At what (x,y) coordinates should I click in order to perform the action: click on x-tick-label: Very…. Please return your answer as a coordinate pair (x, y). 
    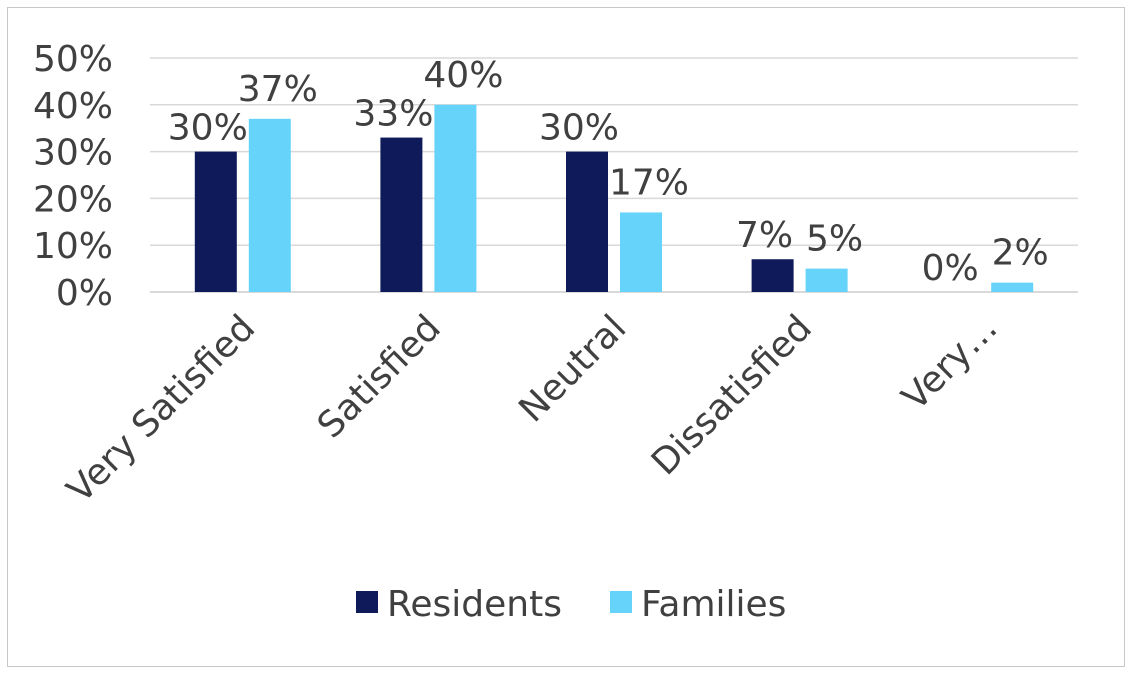
    Looking at the image, I should click on (949, 362).